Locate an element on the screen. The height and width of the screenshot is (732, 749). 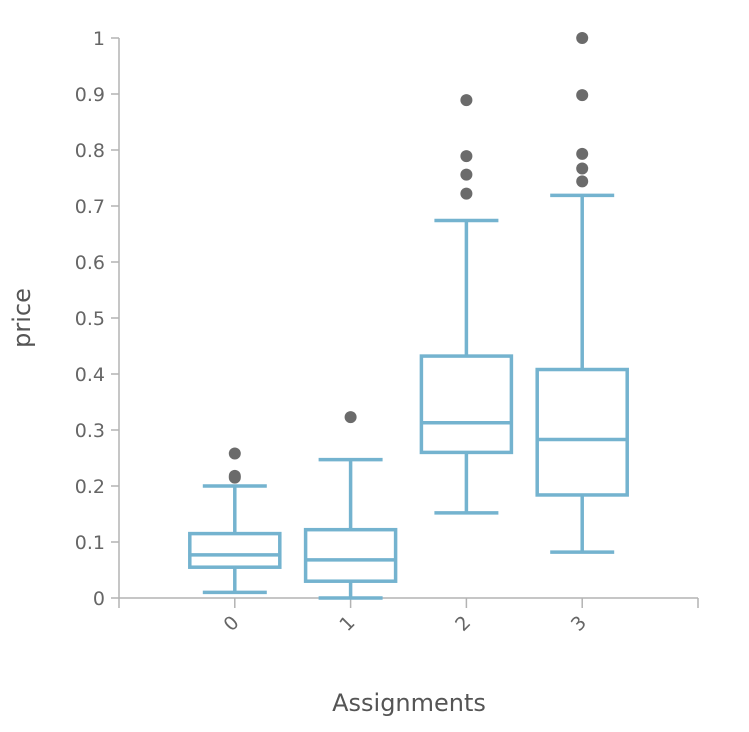
y-axis-title: price is located at coordinates (22, 318).